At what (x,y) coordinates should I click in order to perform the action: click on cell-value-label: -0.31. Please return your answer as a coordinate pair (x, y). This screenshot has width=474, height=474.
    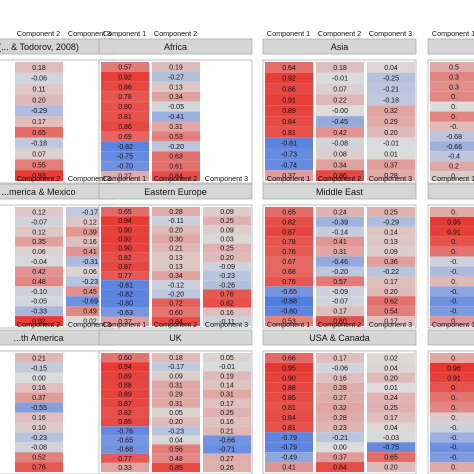
    Looking at the image, I should click on (90, 262).